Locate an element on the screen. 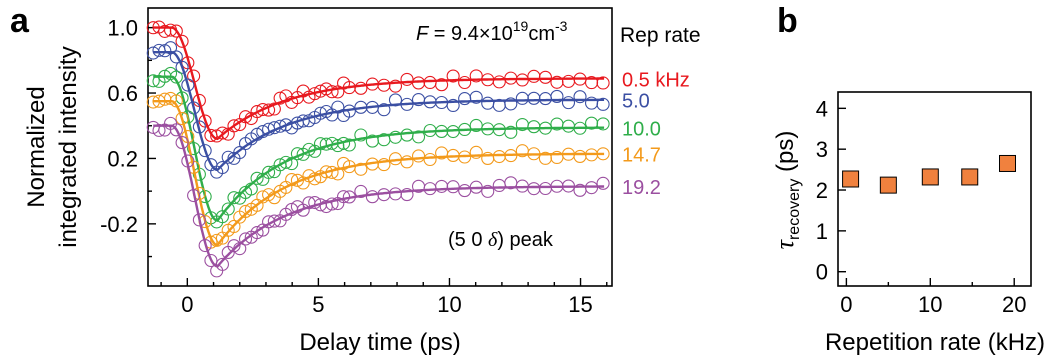  panel-b-y-tick-label: 1 is located at coordinates (822, 231).